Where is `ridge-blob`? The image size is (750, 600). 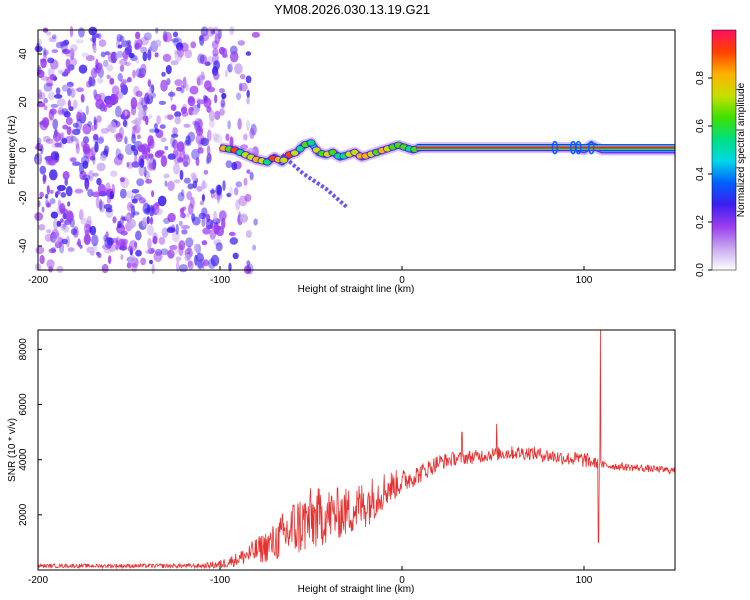
ridge-blob is located at coordinates (284, 160).